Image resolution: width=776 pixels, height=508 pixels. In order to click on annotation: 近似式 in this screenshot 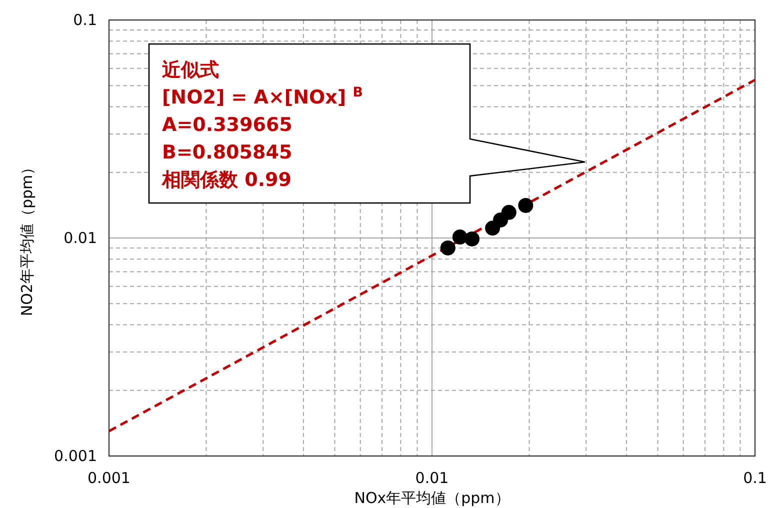, I will do `click(190, 70)`.